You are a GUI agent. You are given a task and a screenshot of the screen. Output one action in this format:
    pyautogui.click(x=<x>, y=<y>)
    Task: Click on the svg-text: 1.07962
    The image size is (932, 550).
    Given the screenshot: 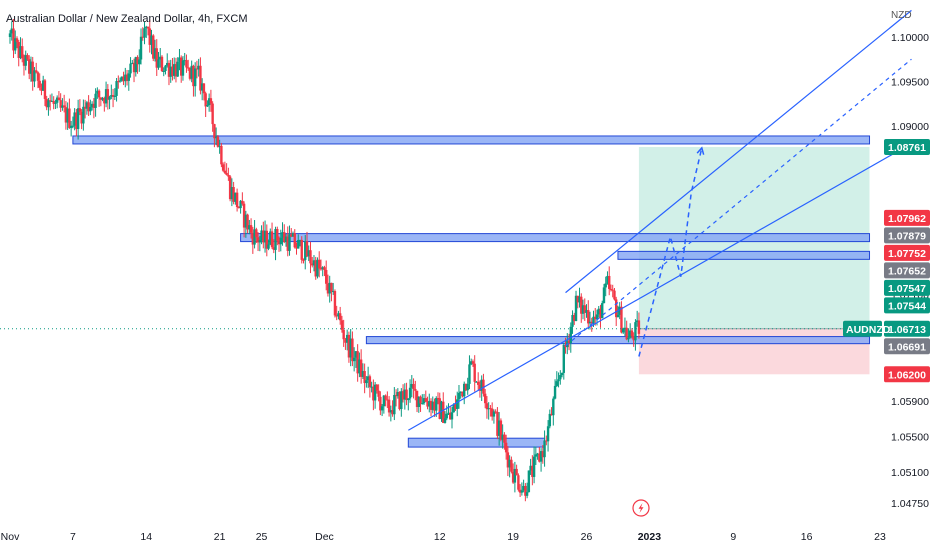 What is the action you would take?
    pyautogui.click(x=907, y=219)
    